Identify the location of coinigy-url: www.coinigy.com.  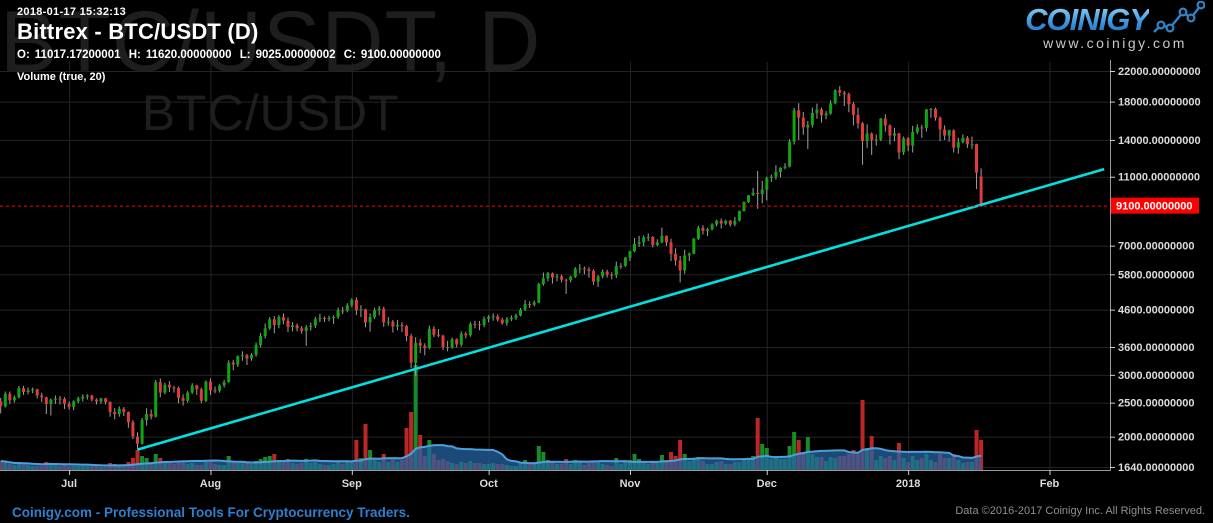
(1115, 43).